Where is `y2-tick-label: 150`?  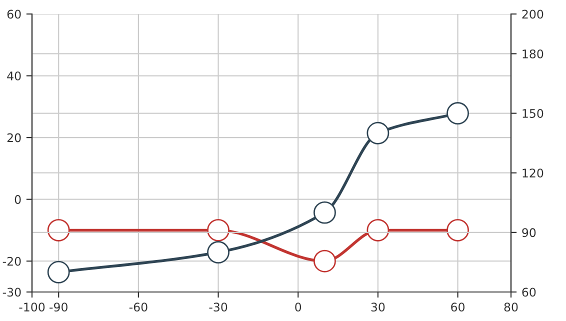
y2-tick-label: 150 is located at coordinates (533, 113).